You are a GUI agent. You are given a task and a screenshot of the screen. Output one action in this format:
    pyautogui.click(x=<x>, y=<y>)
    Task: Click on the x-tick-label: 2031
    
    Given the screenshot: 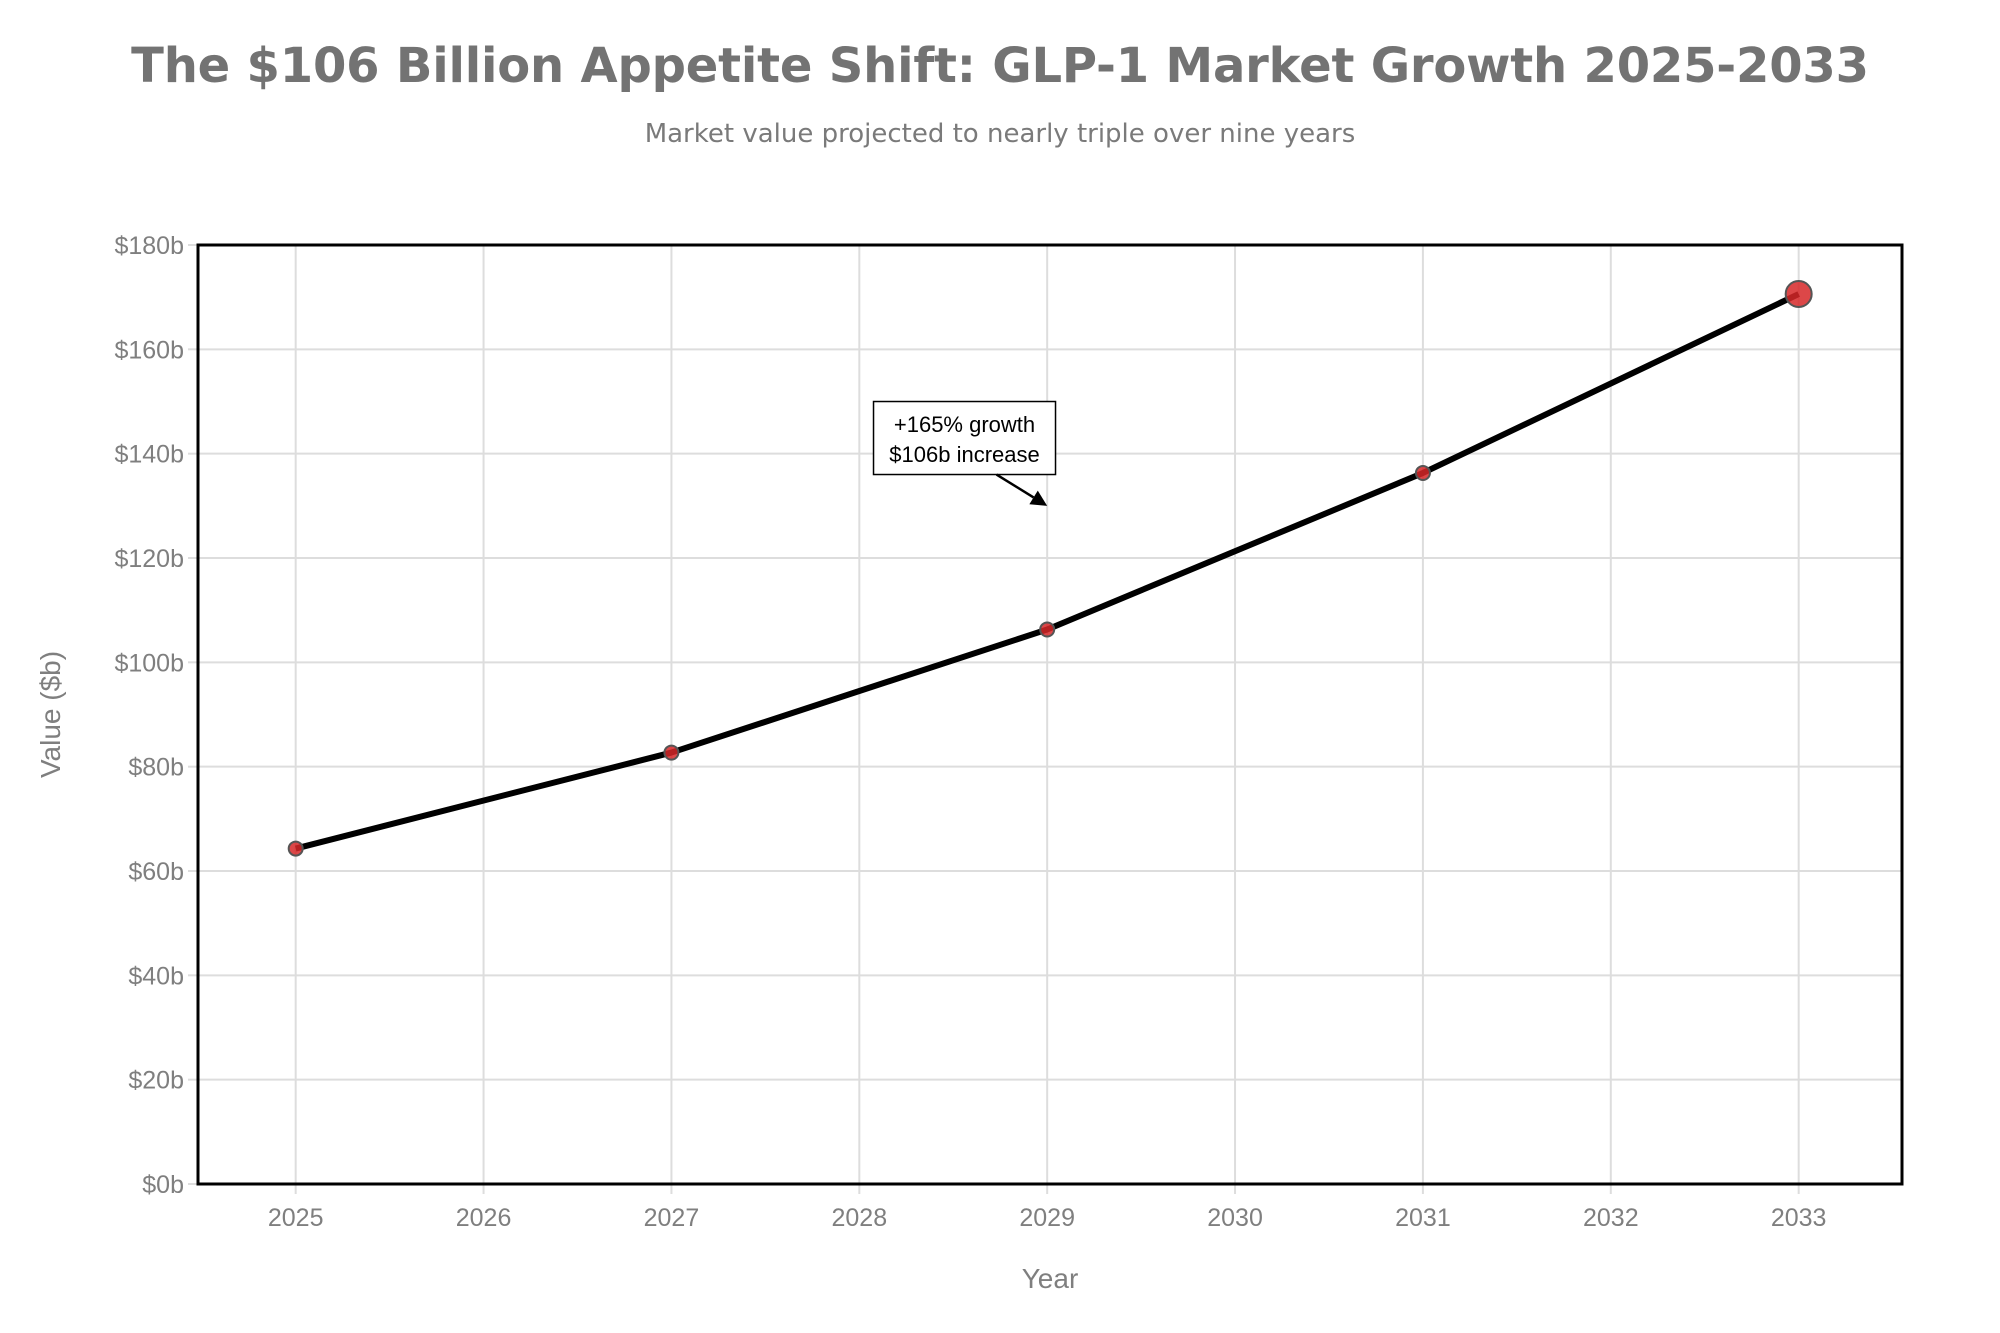 What is the action you would take?
    pyautogui.click(x=1423, y=1218)
    